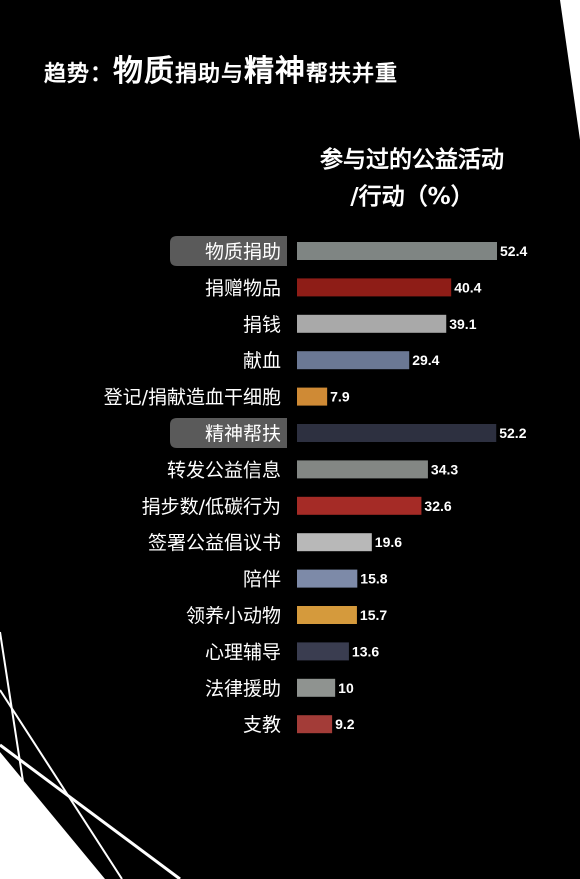 The width and height of the screenshot is (580, 879). What do you see at coordinates (19, 755) in the screenshot?
I see `white-stroke-diagonal-steep` at bounding box center [19, 755].